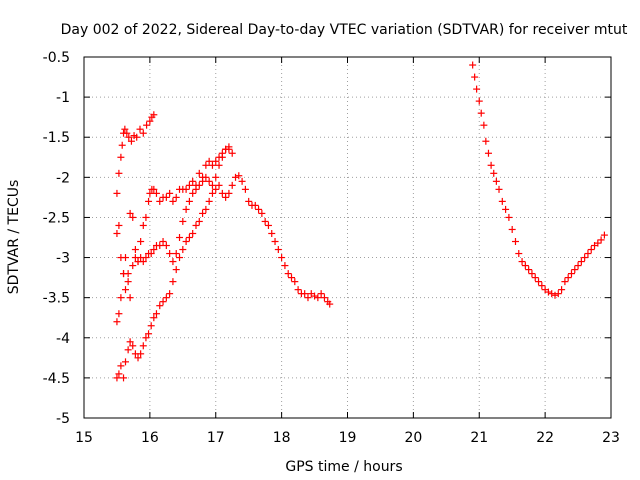 Image resolution: width=640 pixels, height=480 pixels. I want to click on y-tick-label: -1, so click(63, 98).